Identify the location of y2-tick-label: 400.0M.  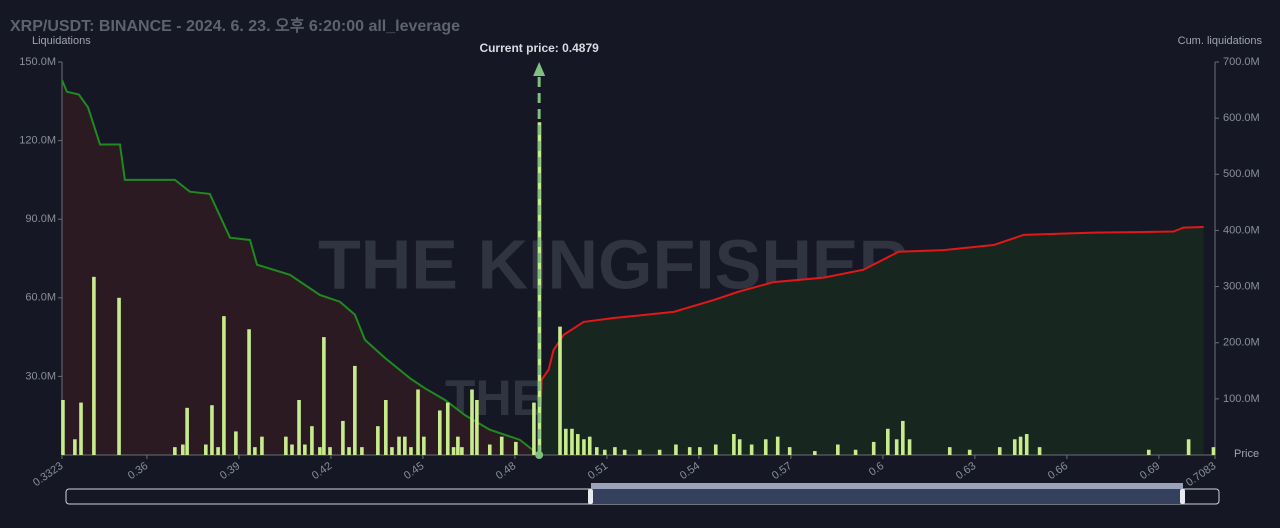
(1241, 230).